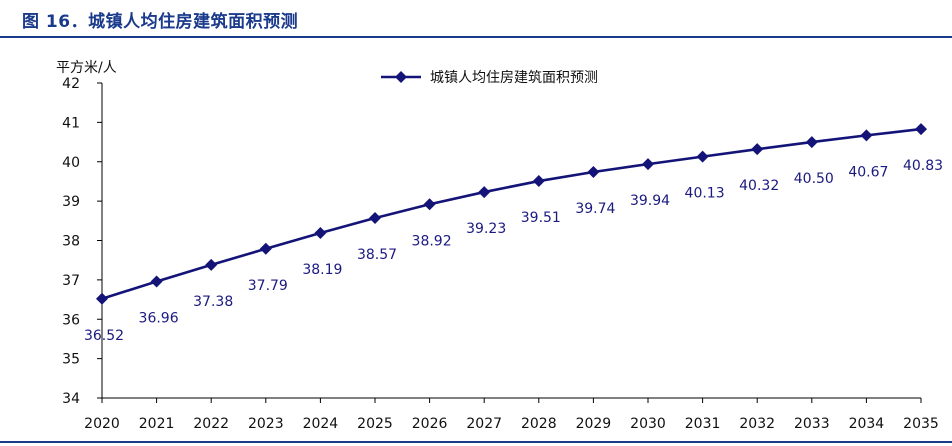 This screenshot has height=446, width=952. What do you see at coordinates (867, 424) in the screenshot?
I see `x-tick-label: 2034` at bounding box center [867, 424].